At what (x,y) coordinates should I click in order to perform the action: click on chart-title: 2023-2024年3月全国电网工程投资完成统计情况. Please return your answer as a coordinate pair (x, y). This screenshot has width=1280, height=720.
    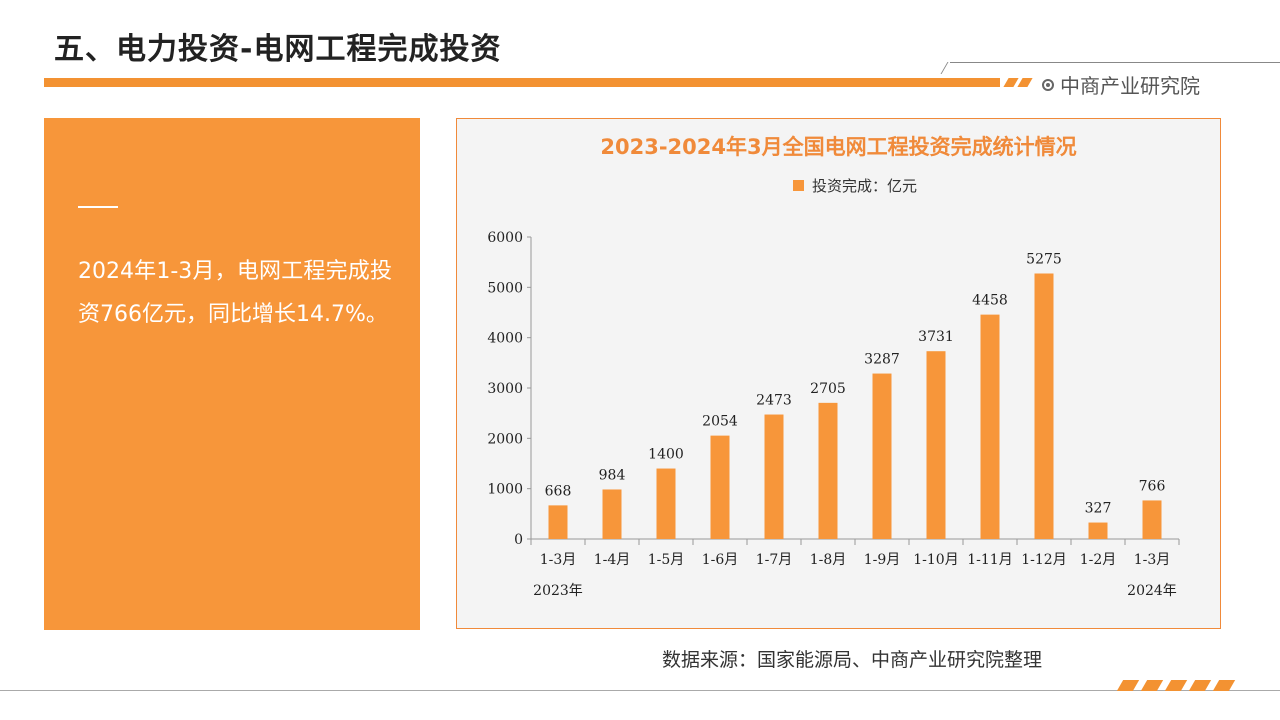
    Looking at the image, I should click on (838, 147).